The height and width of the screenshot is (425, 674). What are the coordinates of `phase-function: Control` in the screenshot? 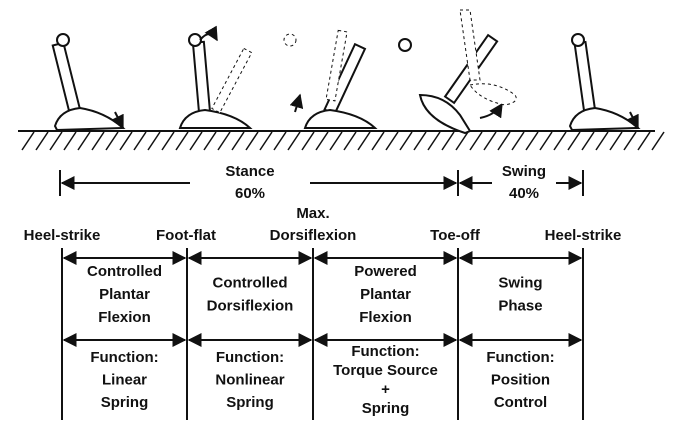 It's located at (520, 402).